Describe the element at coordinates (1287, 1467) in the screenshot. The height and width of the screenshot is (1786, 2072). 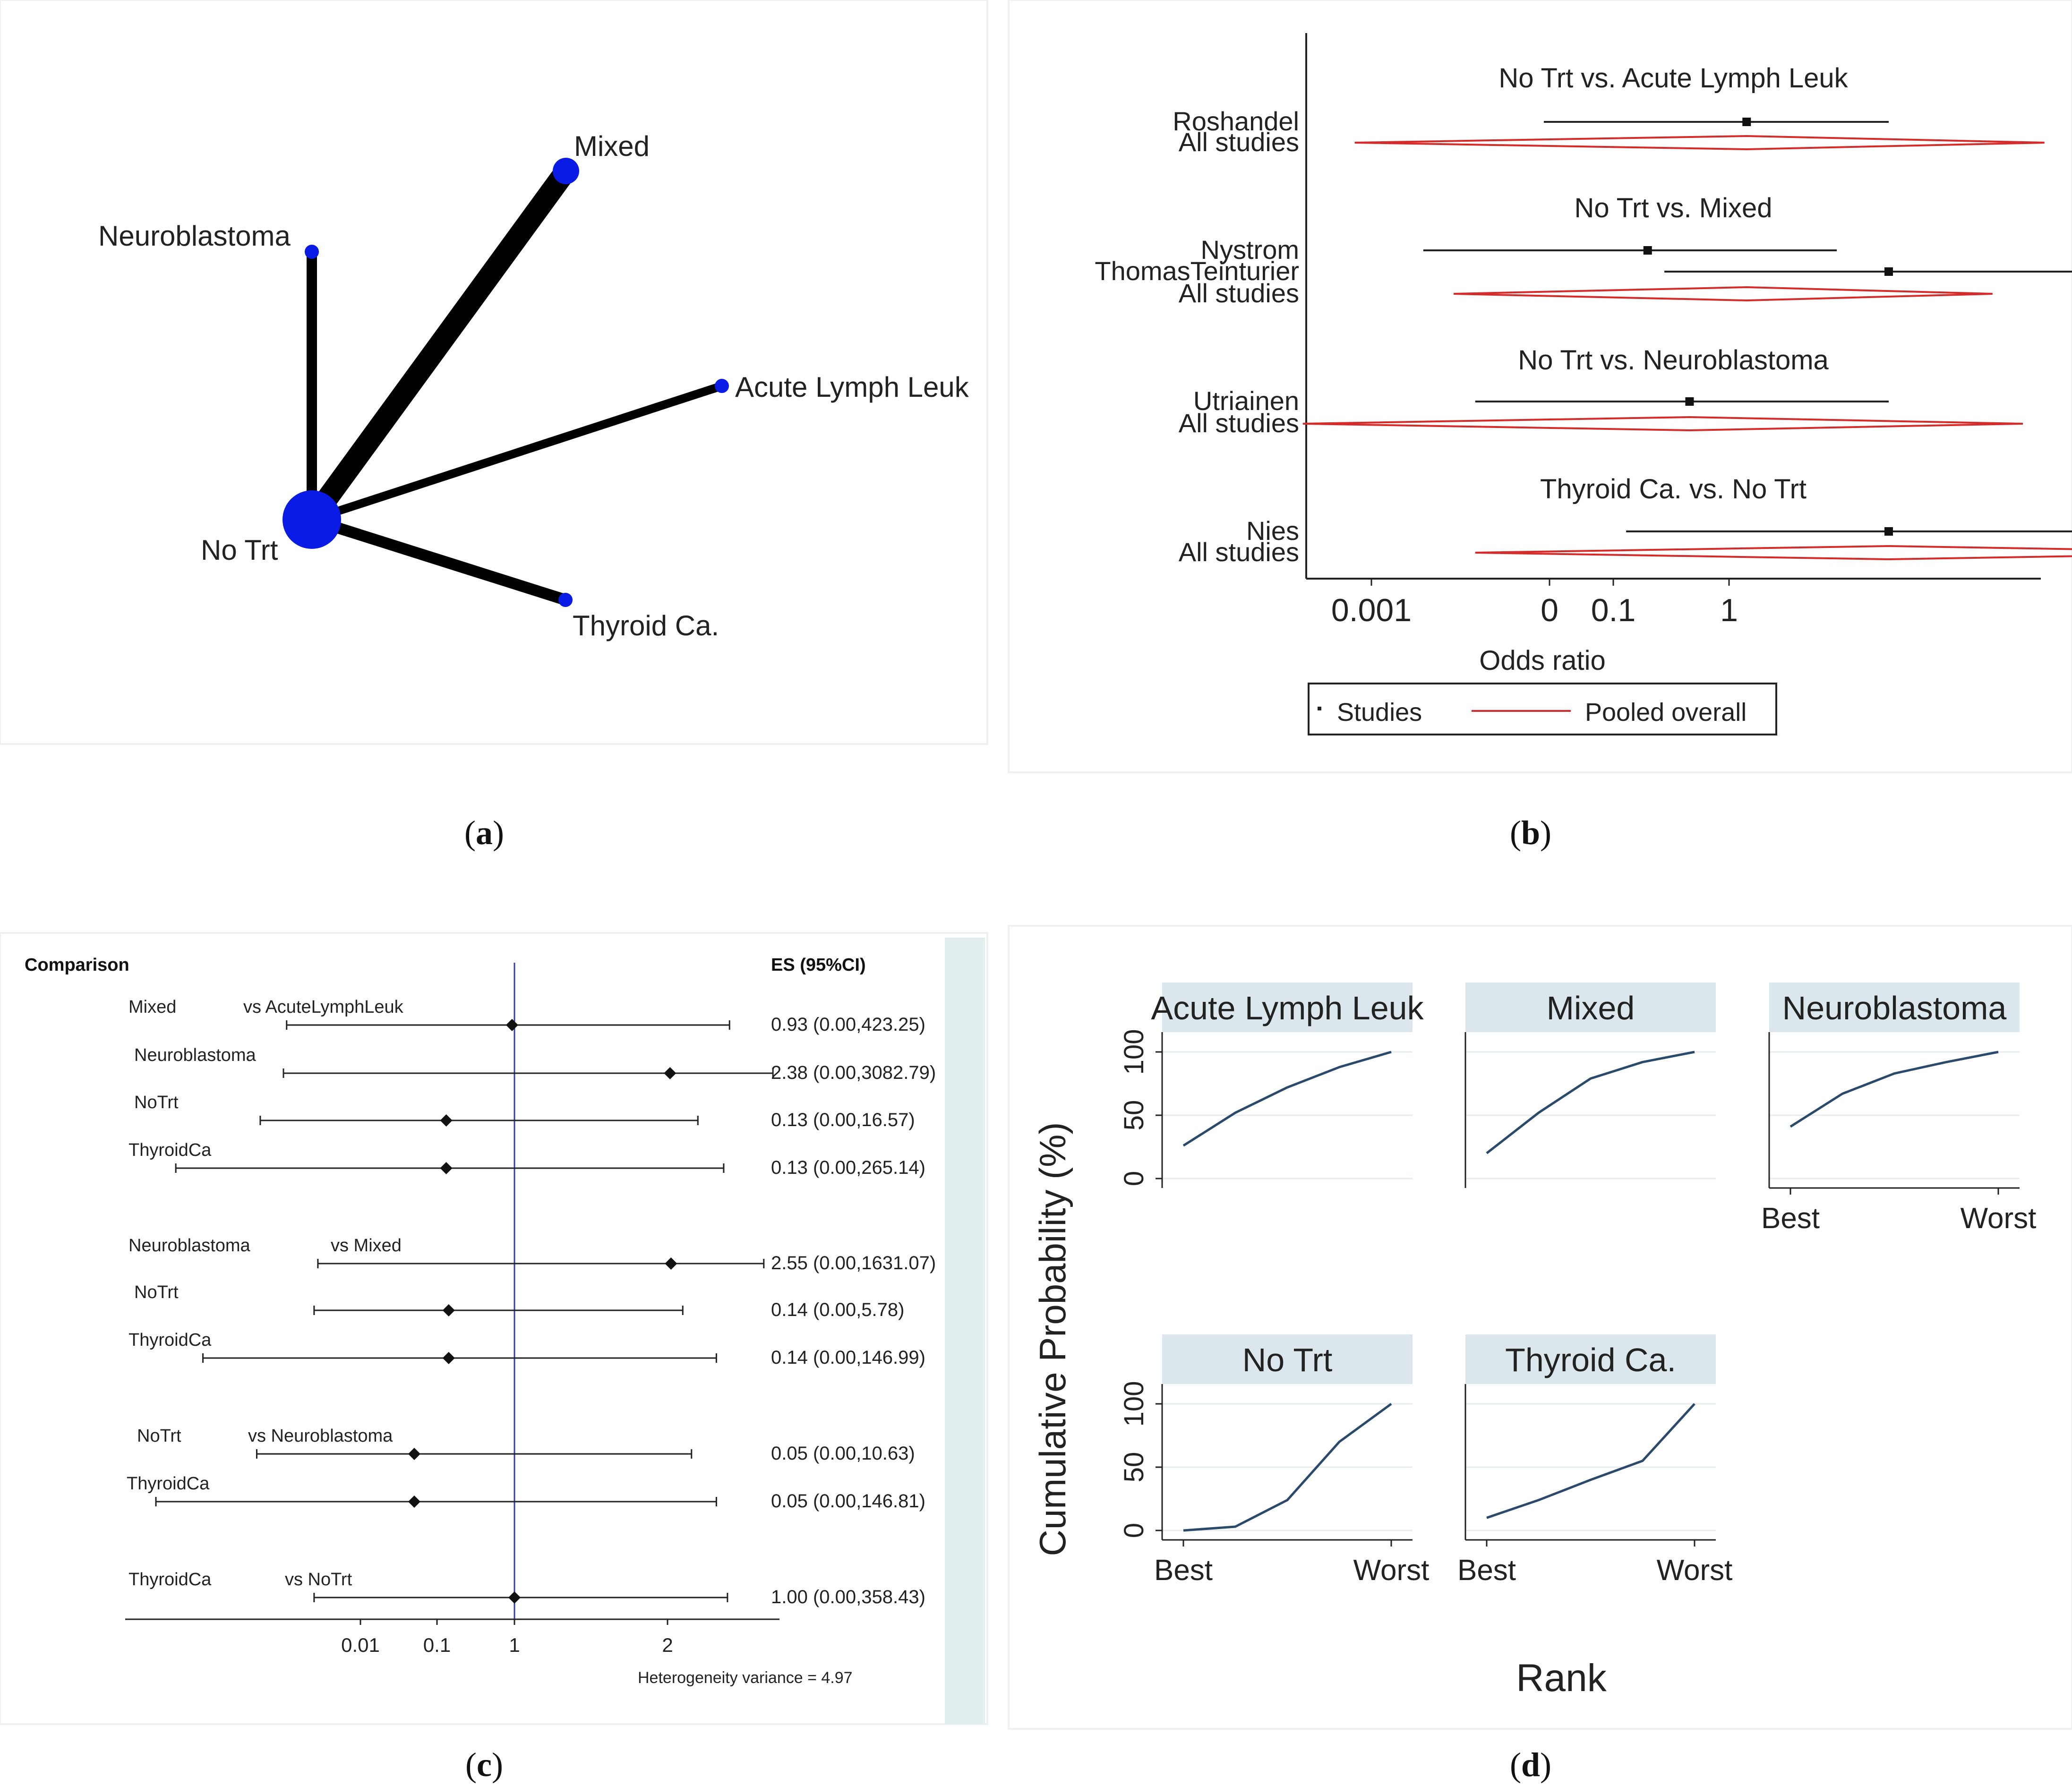
I see `panel-d-curve-no-trt` at that location.